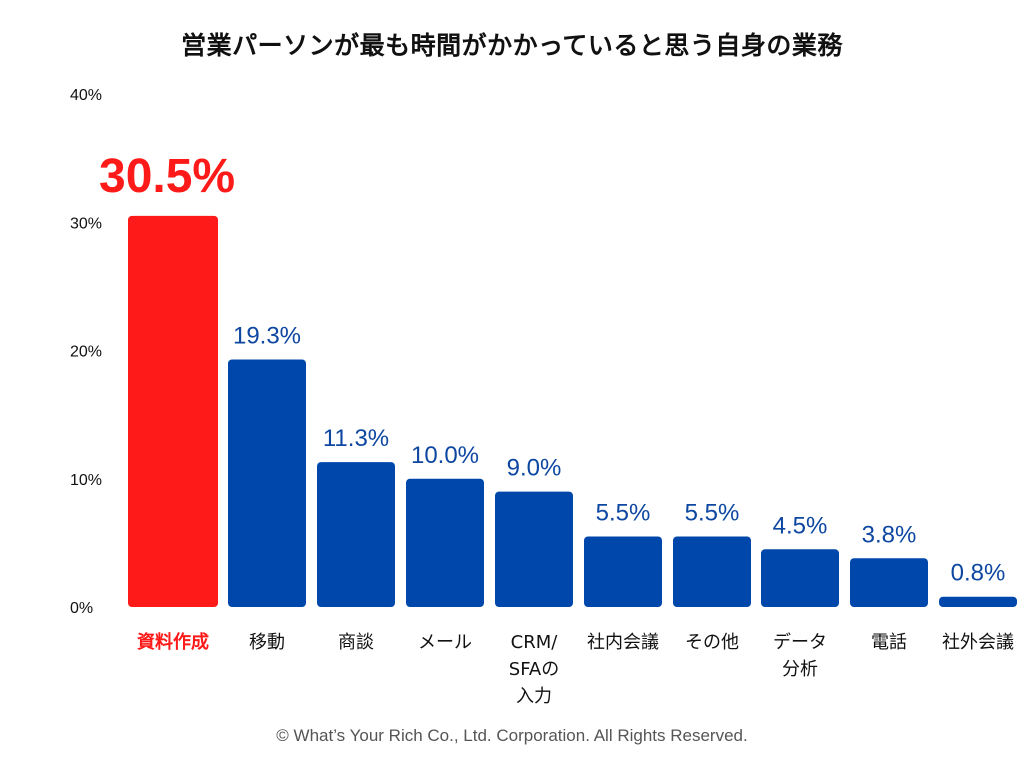 The image size is (1024, 768). I want to click on value-label: 3.8%, so click(889, 534).